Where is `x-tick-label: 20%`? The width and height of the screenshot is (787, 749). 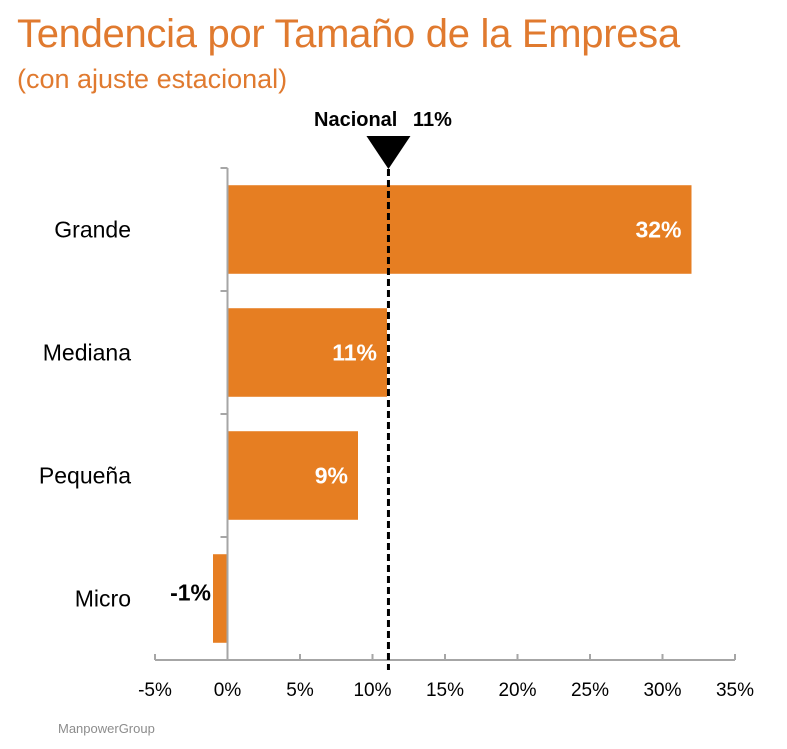
x-tick-label: 20% is located at coordinates (517, 690).